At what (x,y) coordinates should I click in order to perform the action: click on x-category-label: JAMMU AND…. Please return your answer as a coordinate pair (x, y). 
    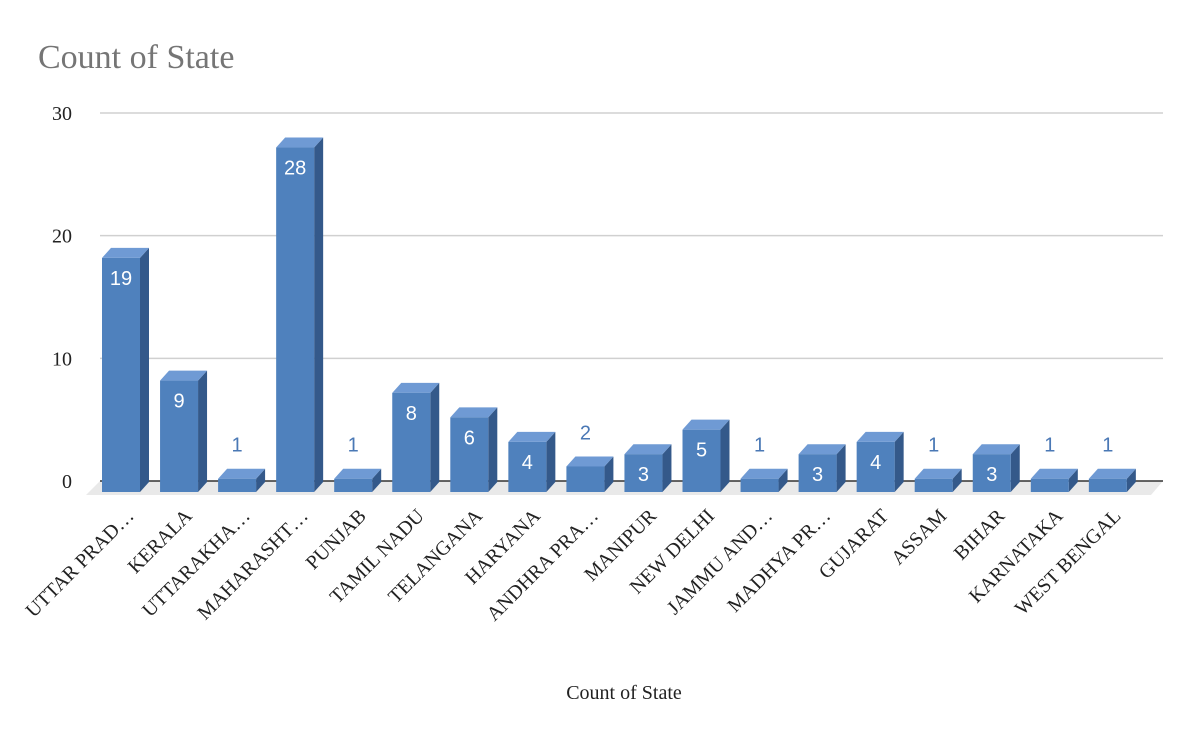
    Looking at the image, I should click on (720, 562).